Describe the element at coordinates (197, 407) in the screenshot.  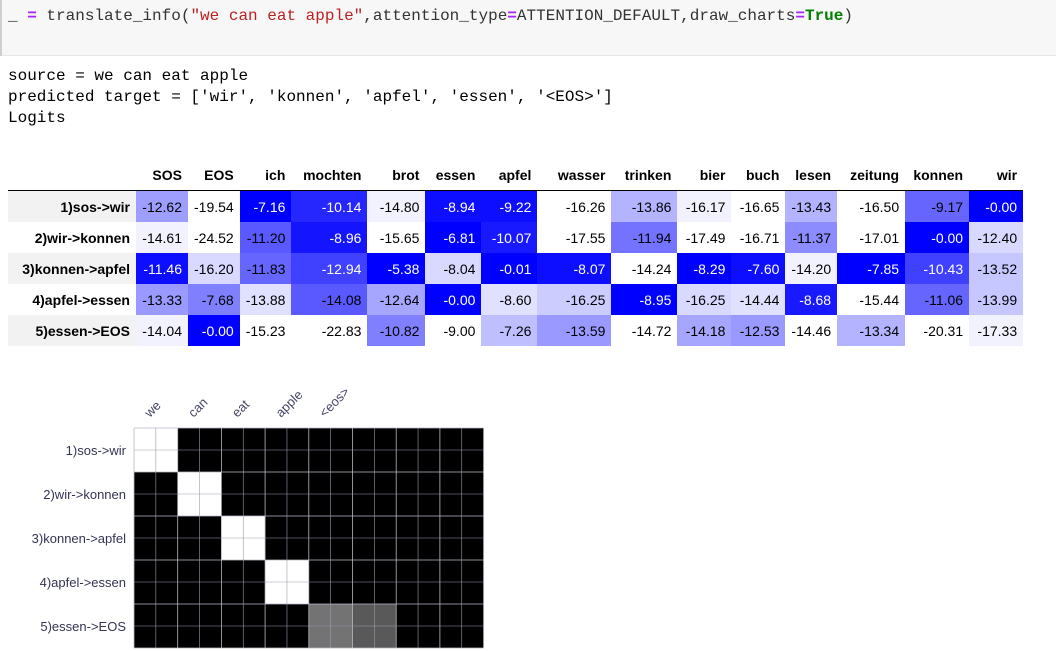
I see `x-tick-label: can` at that location.